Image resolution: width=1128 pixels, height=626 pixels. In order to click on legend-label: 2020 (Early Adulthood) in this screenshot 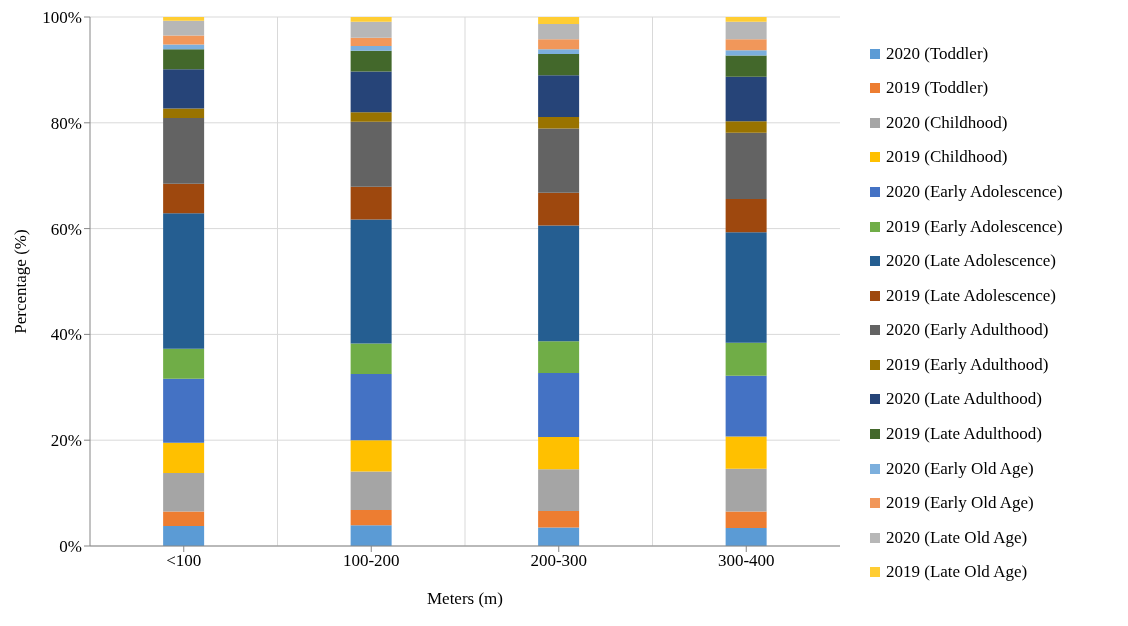, I will do `click(967, 330)`.